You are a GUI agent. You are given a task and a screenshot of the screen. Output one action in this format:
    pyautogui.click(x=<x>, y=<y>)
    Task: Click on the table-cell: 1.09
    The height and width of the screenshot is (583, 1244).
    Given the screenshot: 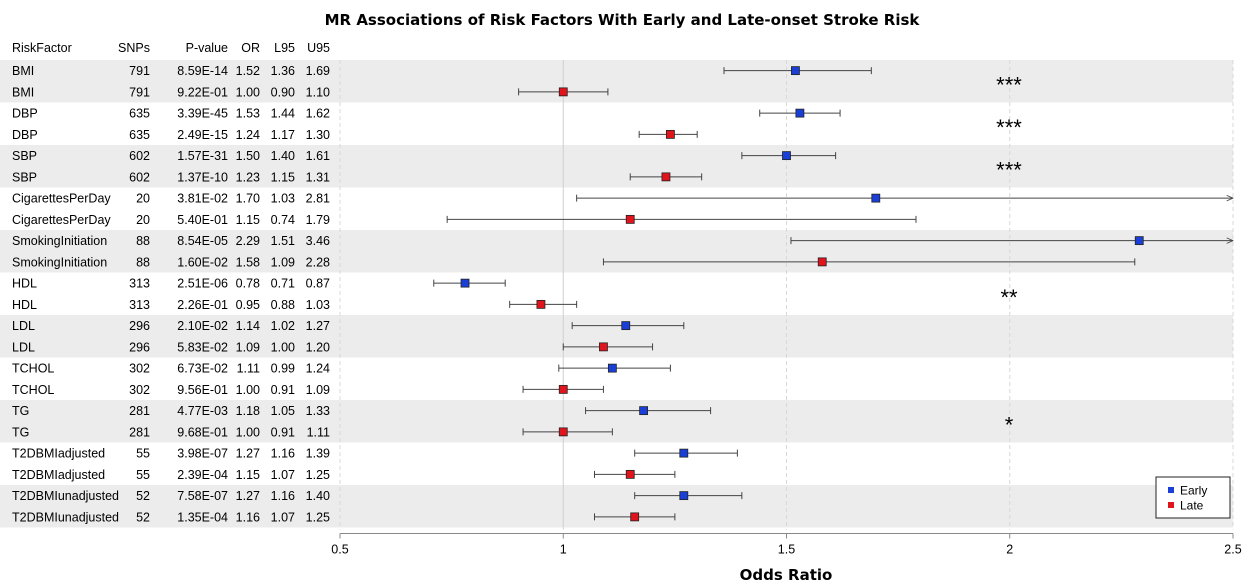 What is the action you would take?
    pyautogui.click(x=248, y=347)
    